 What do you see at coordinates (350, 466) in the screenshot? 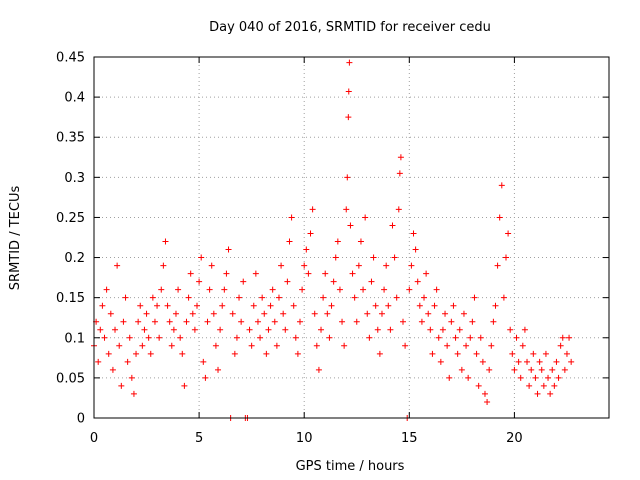
I see `x-axis-label: GPS time / hours` at bounding box center [350, 466].